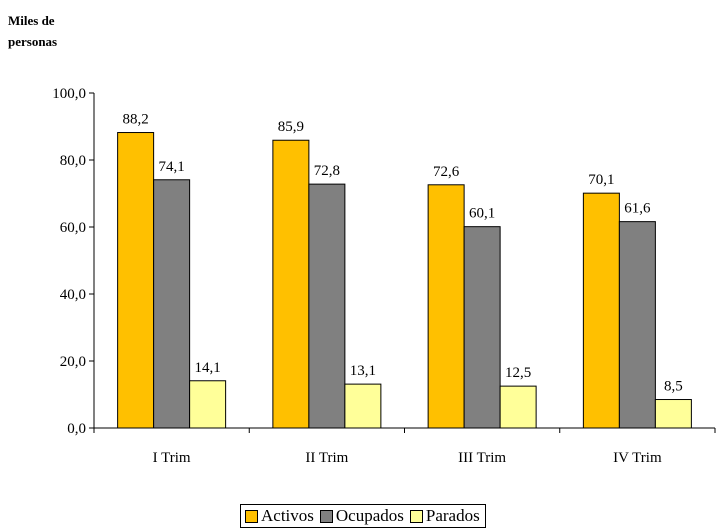 This screenshot has width=717, height=532. What do you see at coordinates (172, 458) in the screenshot?
I see `x-tick-label: I Trim` at bounding box center [172, 458].